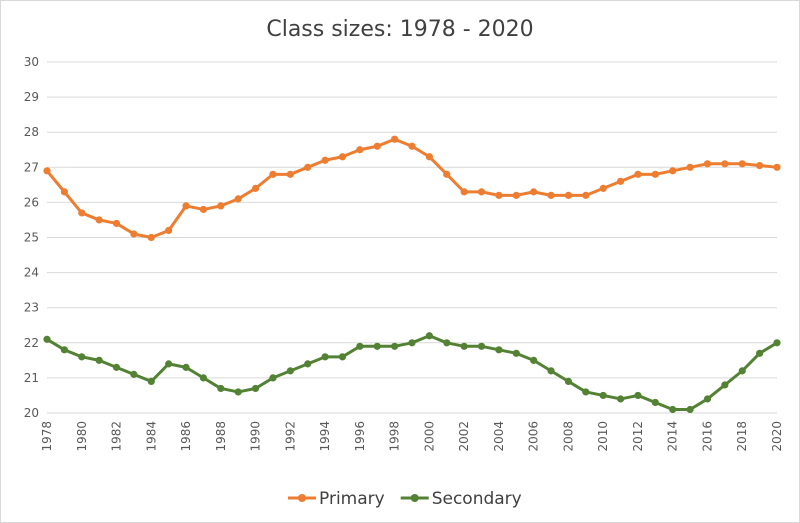 The image size is (800, 523). What do you see at coordinates (31, 97) in the screenshot?
I see `y-tick-label: 29` at bounding box center [31, 97].